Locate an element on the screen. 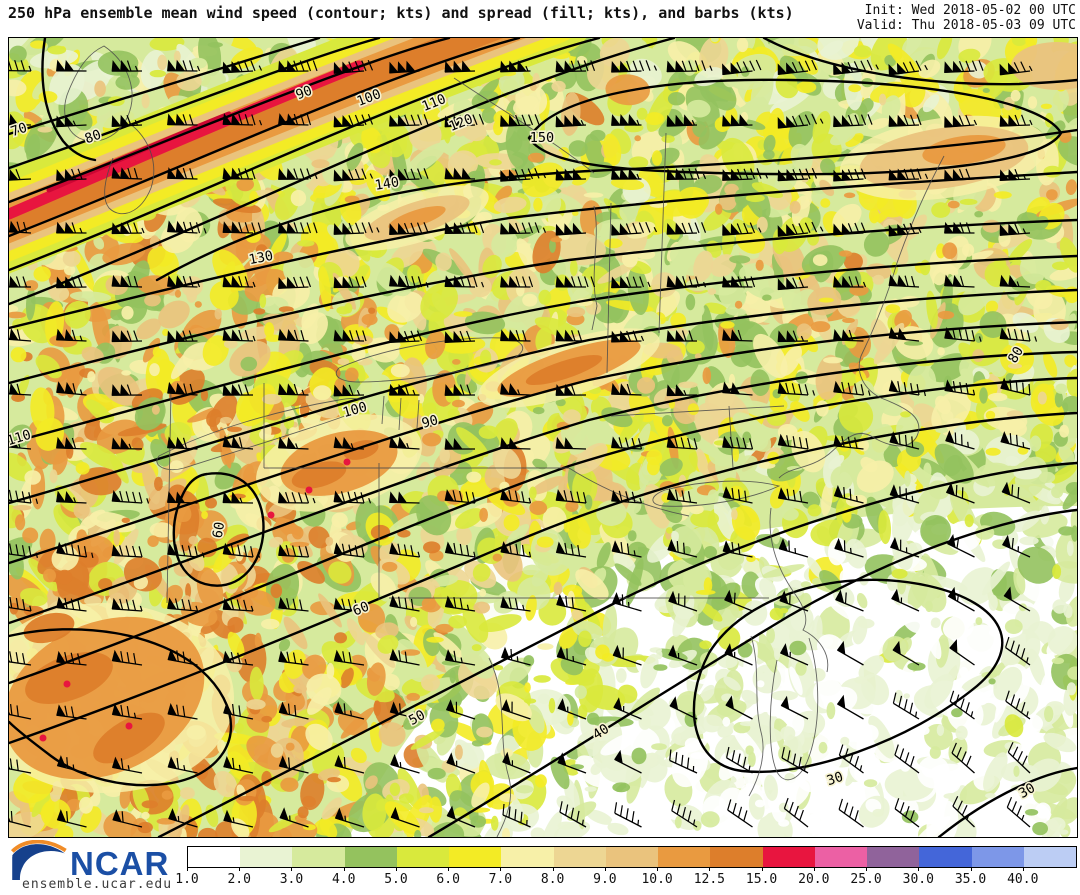 This screenshot has height=895, width=1080. colorbar-tick-label: 2.0 is located at coordinates (239, 879).